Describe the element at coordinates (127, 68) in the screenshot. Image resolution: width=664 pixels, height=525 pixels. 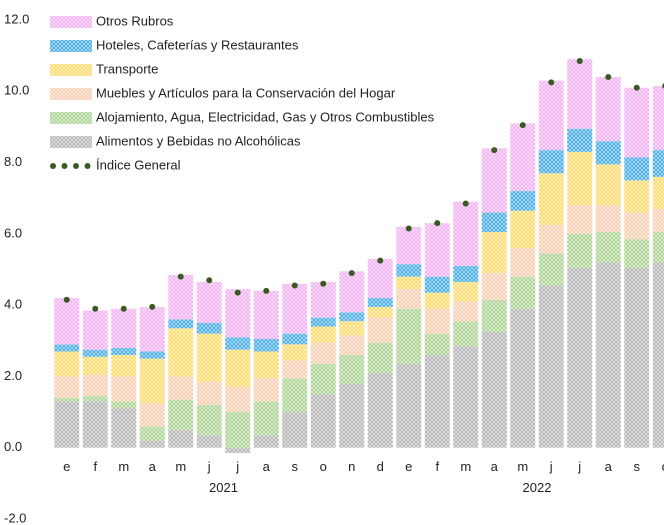
I see `legend-label: Transporte` at that location.